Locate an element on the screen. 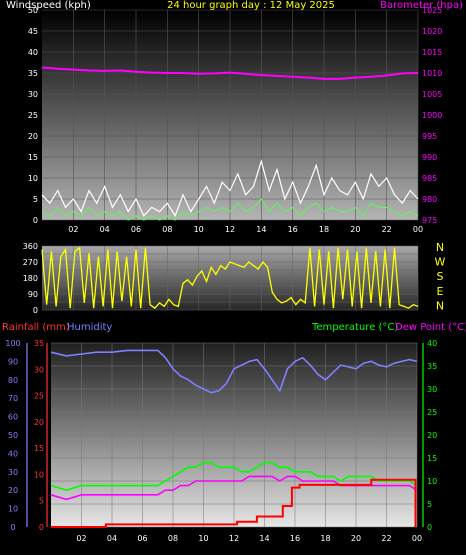 This screenshot has height=555, width=466. wind-tick-label: 15 is located at coordinates (33, 157).